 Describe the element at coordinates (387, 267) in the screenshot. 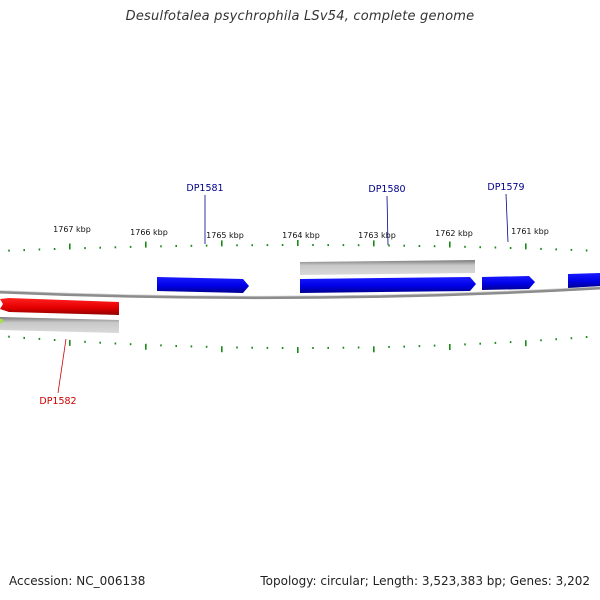

I see `gene-DP1580-shadow` at that location.